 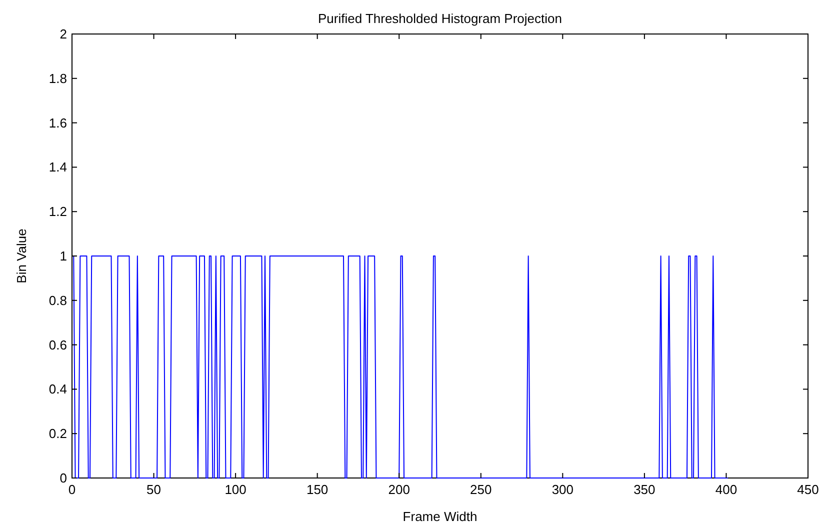 What do you see at coordinates (57, 167) in the screenshot?
I see `y-tick-label: 1.4` at bounding box center [57, 167].